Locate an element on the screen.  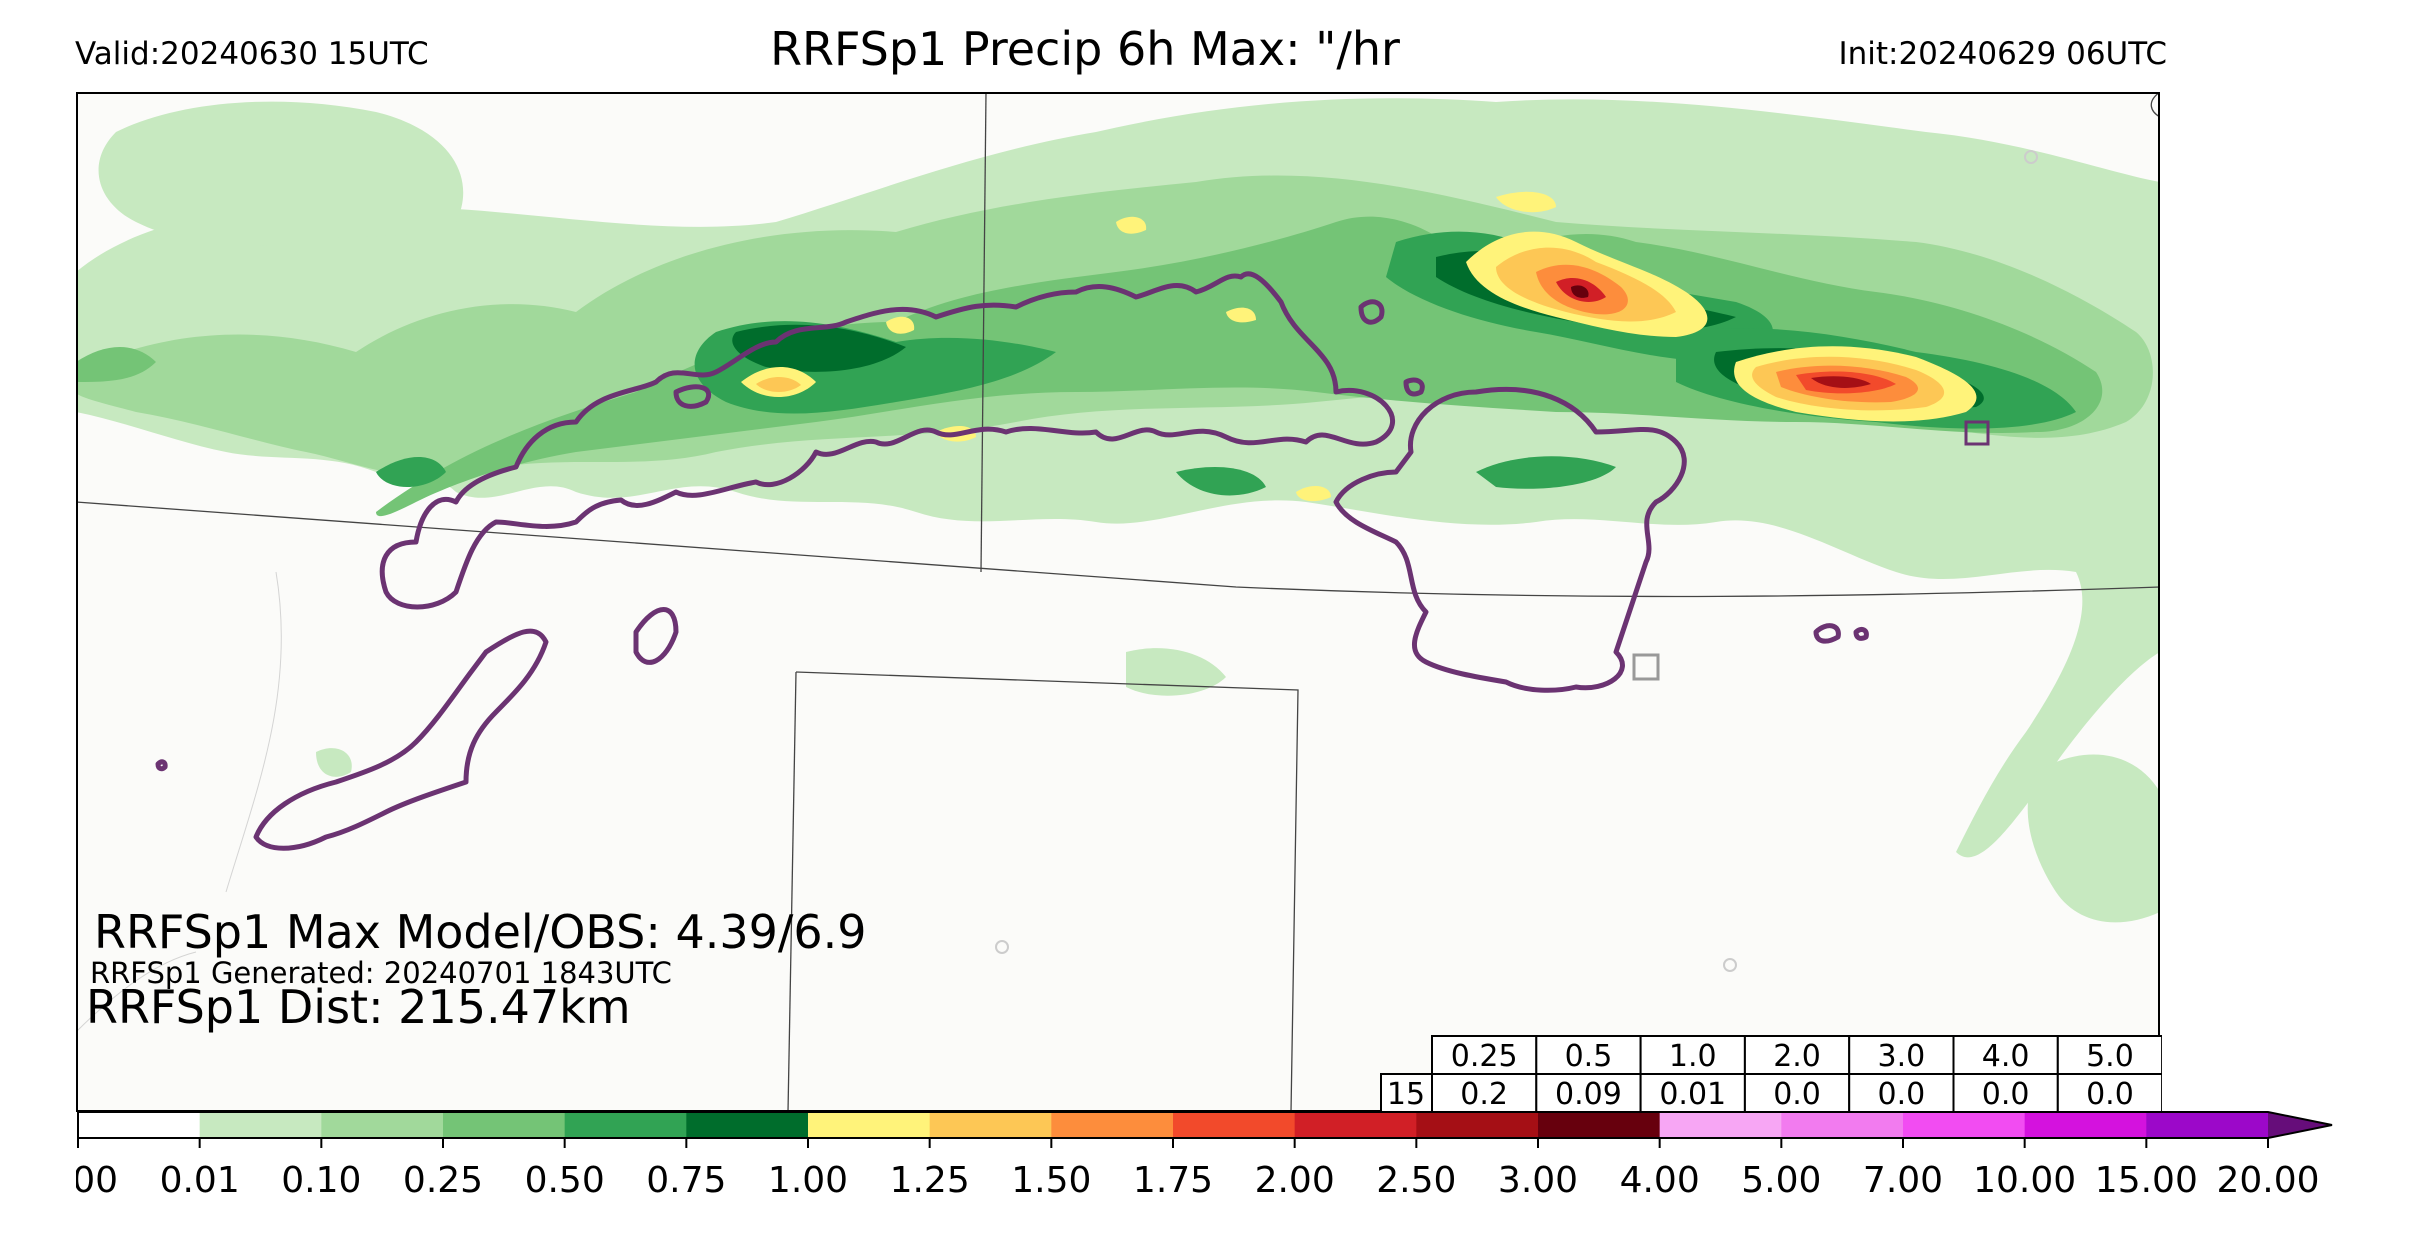
colorbar-tick-label-7: 1.25 is located at coordinates (930, 1180).